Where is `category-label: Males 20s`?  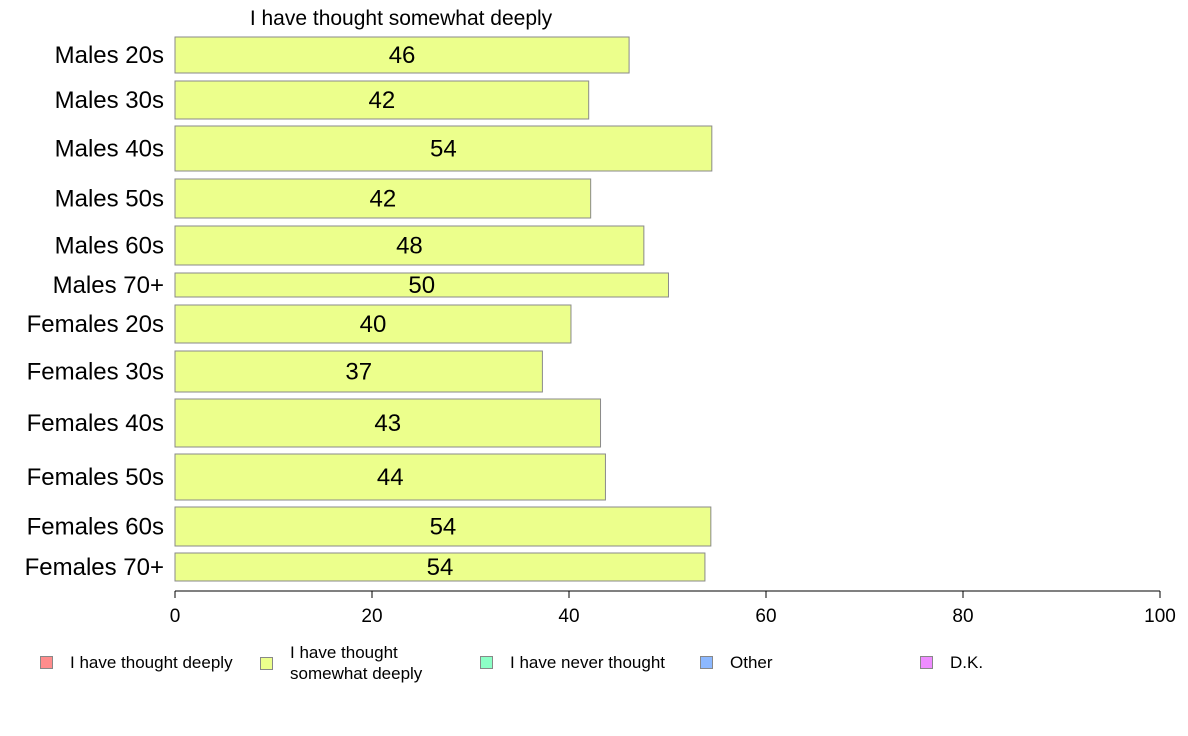
category-label: Males 20s is located at coordinates (109, 55).